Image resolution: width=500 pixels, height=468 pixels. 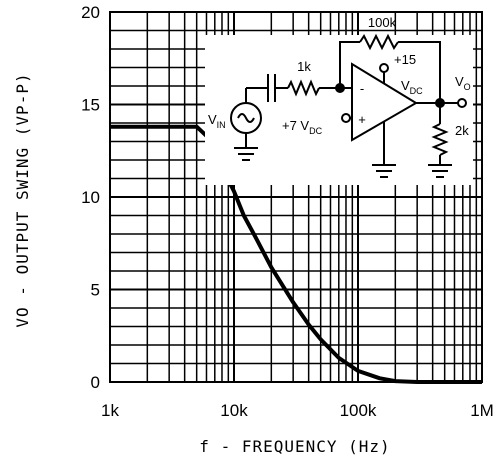 I want to click on y-tick-label: 10, so click(x=90, y=197).